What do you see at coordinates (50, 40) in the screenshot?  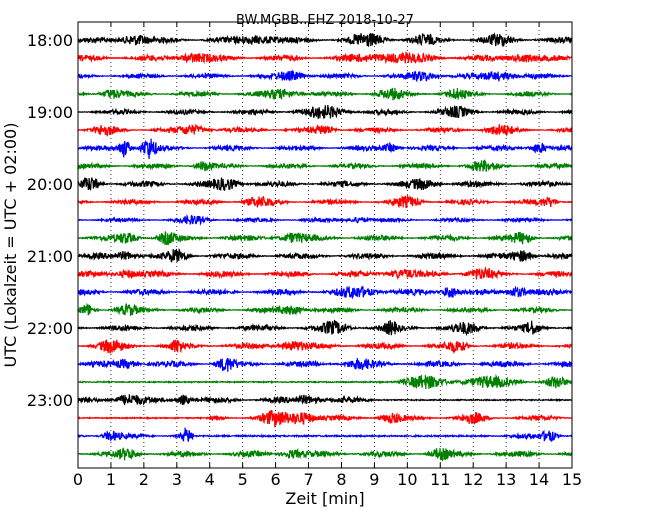 I see `y-tick-label: 18:00` at bounding box center [50, 40].